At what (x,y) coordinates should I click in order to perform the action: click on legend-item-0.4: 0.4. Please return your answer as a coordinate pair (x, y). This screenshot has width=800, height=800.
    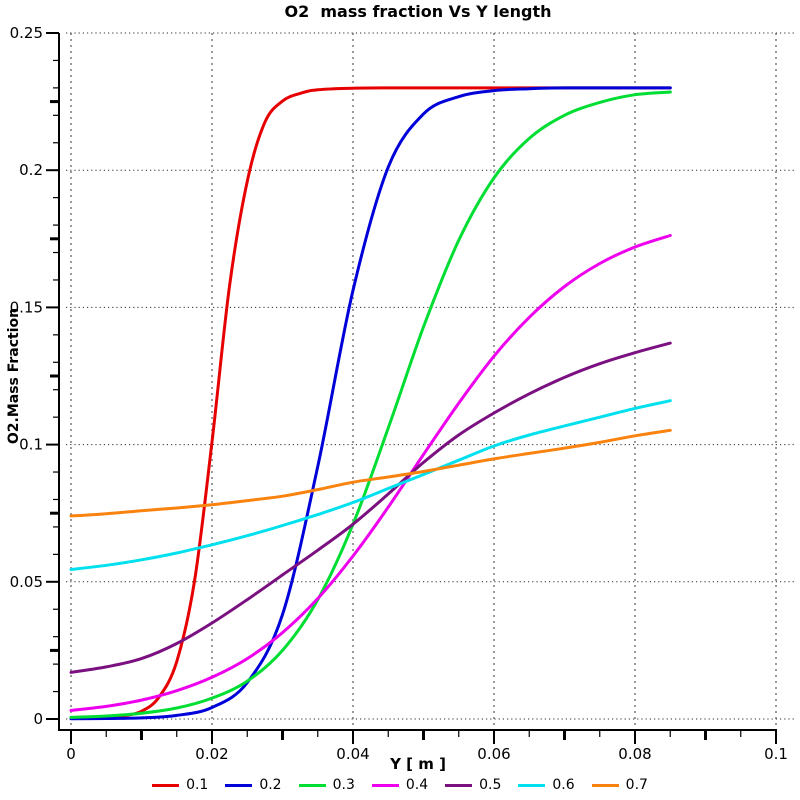
    Looking at the image, I should click on (400, 785).